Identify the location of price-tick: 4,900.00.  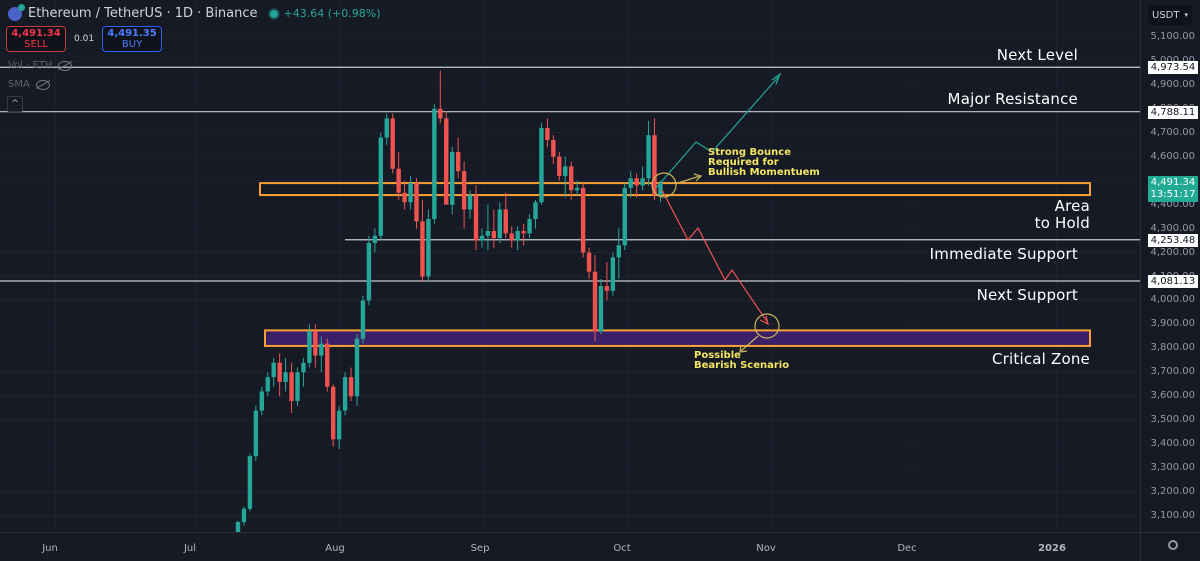
(1172, 84).